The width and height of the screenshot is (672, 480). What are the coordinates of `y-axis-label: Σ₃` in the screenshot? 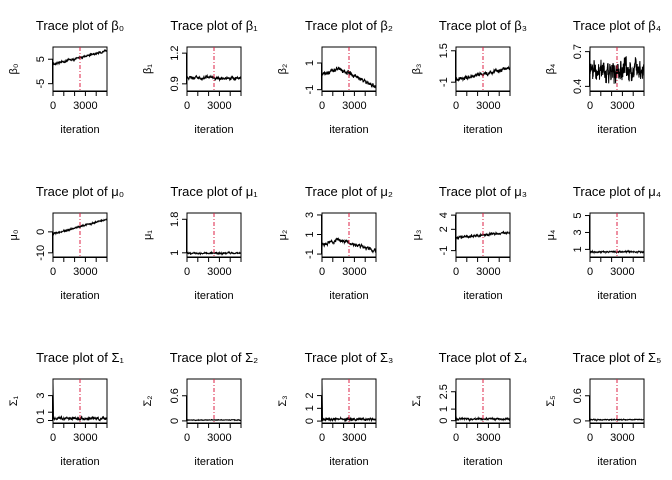 It's located at (283, 400).